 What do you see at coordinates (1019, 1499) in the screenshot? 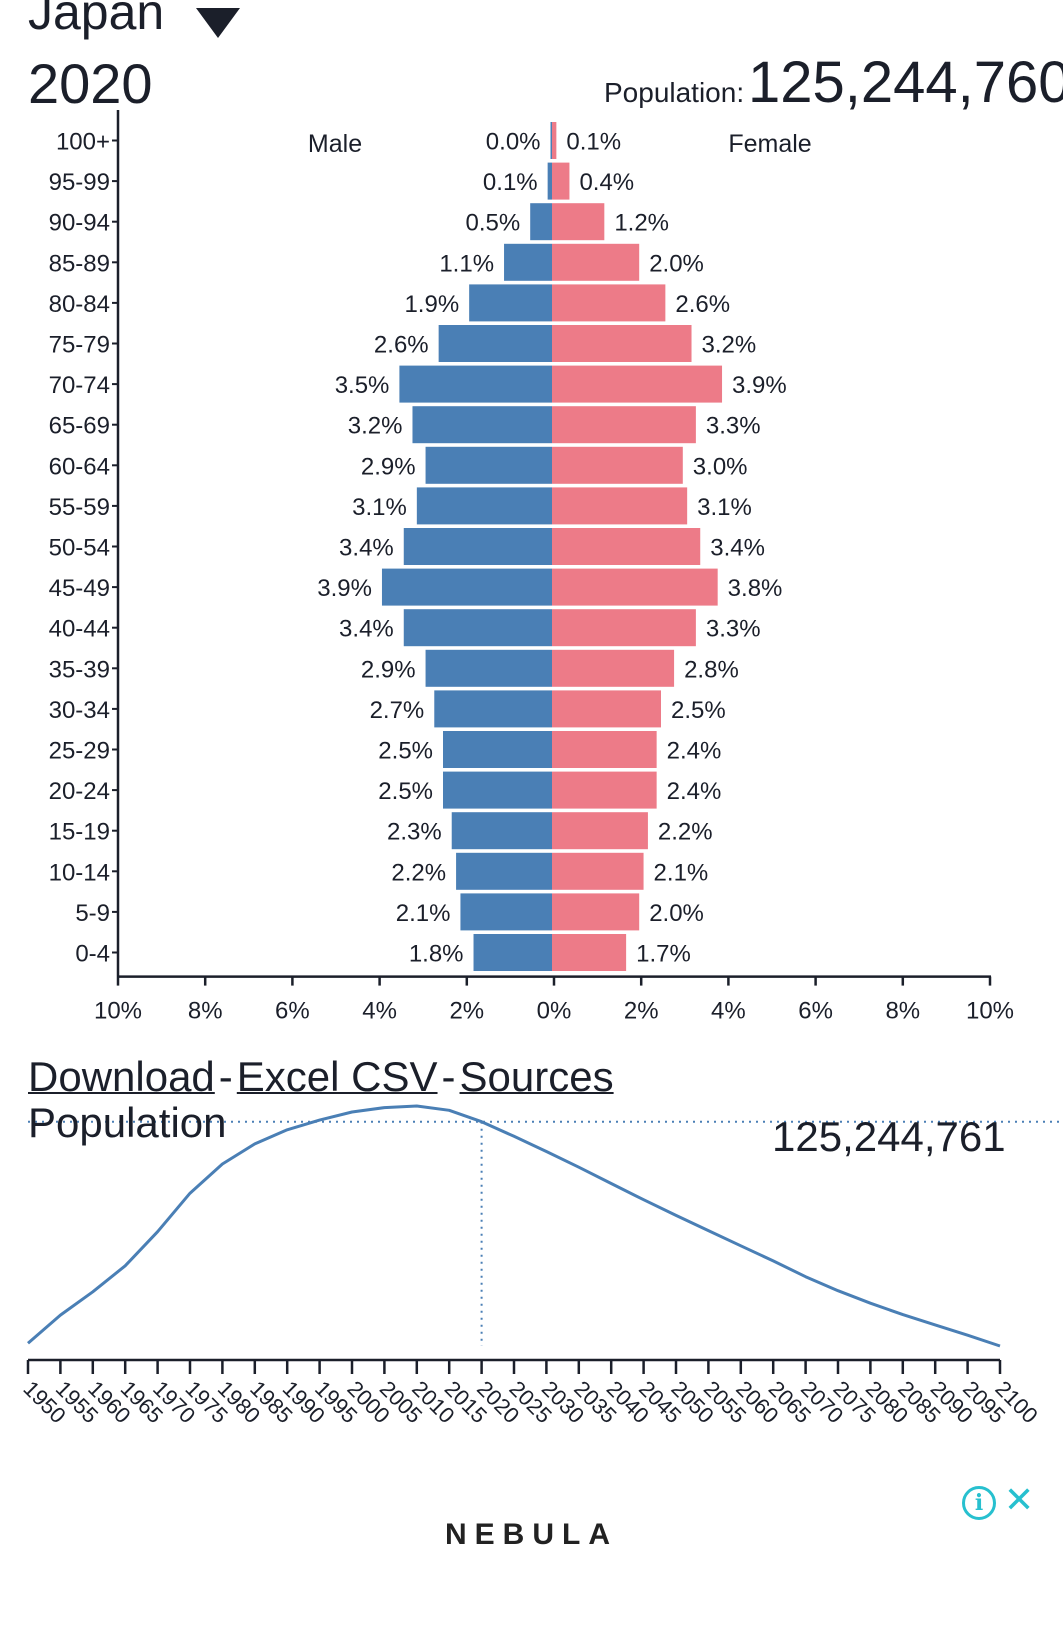
I see `close-icon: ✕` at bounding box center [1019, 1499].